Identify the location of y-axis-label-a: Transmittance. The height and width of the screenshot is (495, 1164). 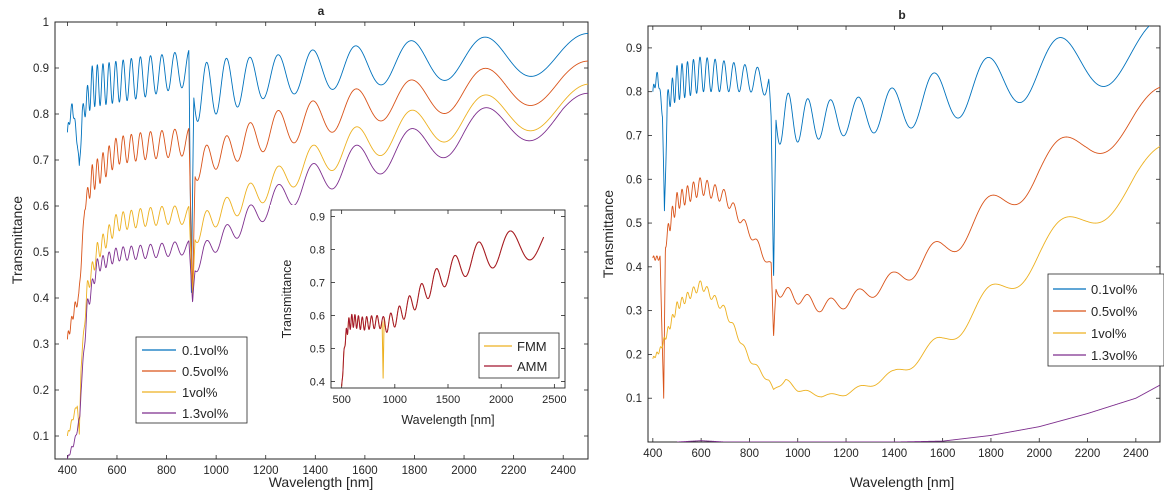
(17, 240).